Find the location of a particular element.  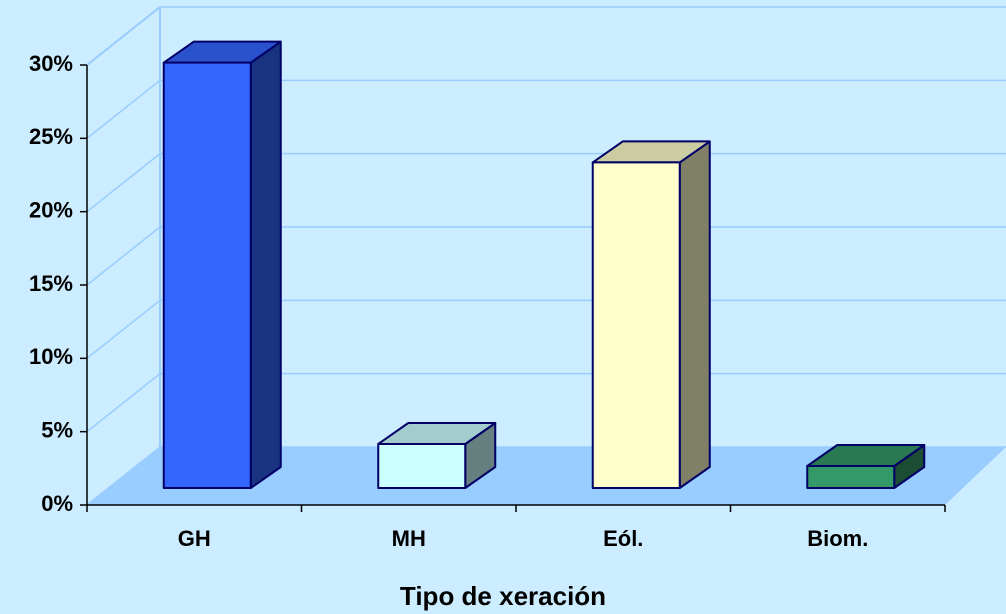

y-tick-label: 30% is located at coordinates (51, 63).